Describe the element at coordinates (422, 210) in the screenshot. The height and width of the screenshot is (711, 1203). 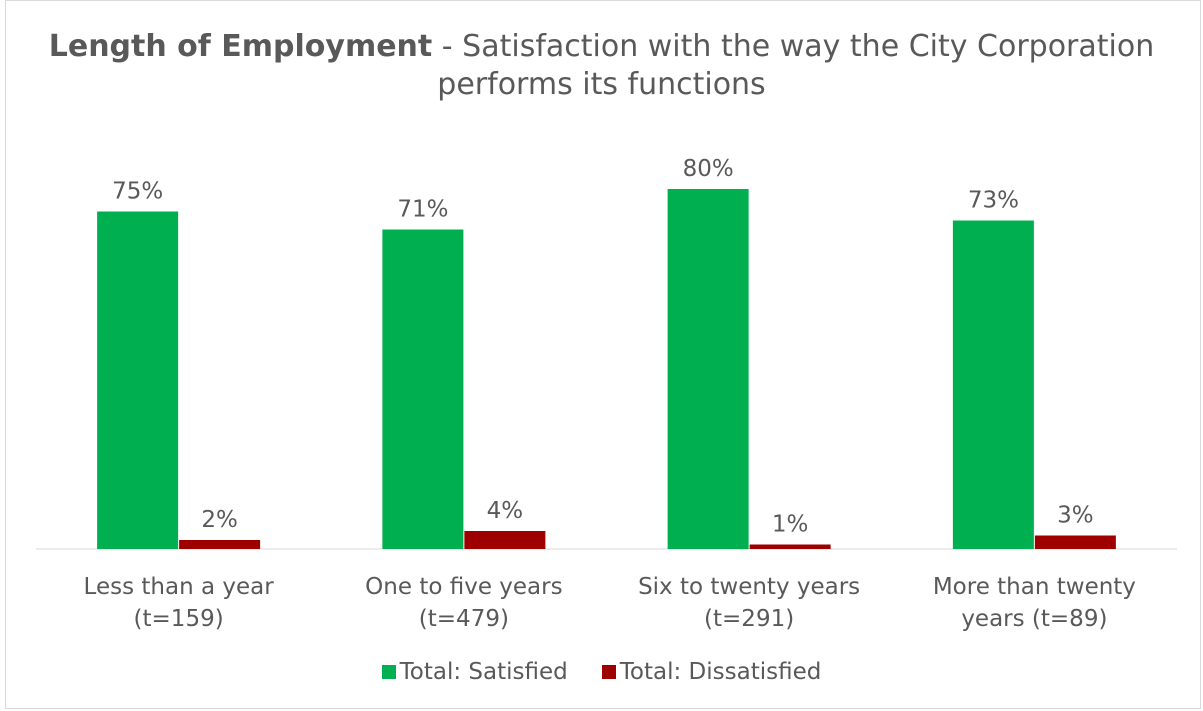
I see `data-label-satisfied-1: 71%` at that location.